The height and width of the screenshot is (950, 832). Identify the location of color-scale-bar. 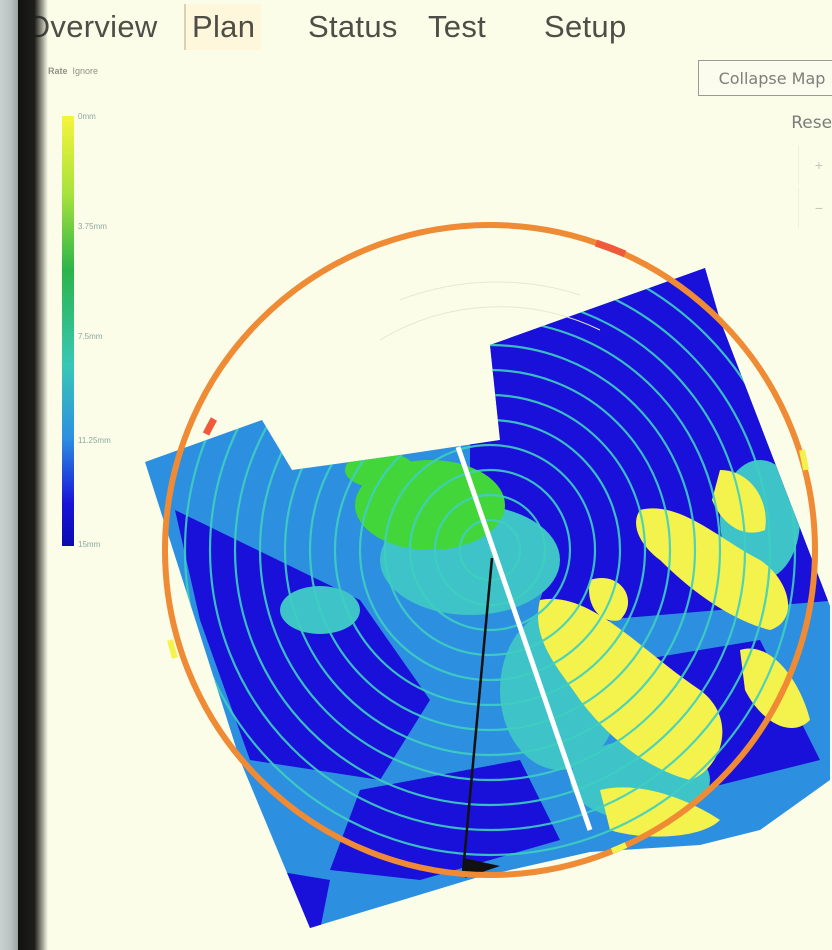
(68, 331).